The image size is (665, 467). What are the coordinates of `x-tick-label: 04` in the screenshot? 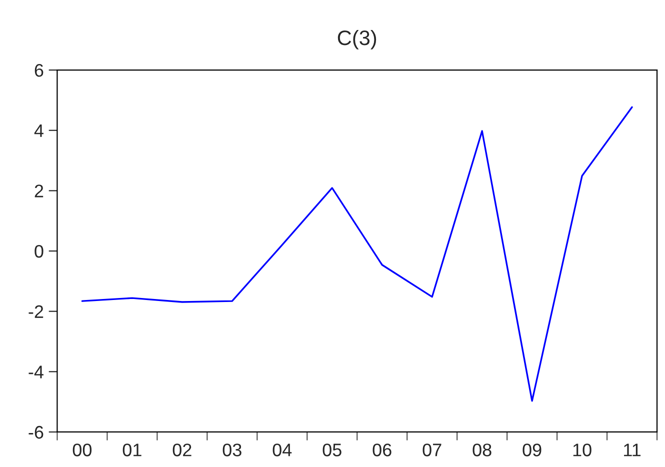 It's located at (282, 450).